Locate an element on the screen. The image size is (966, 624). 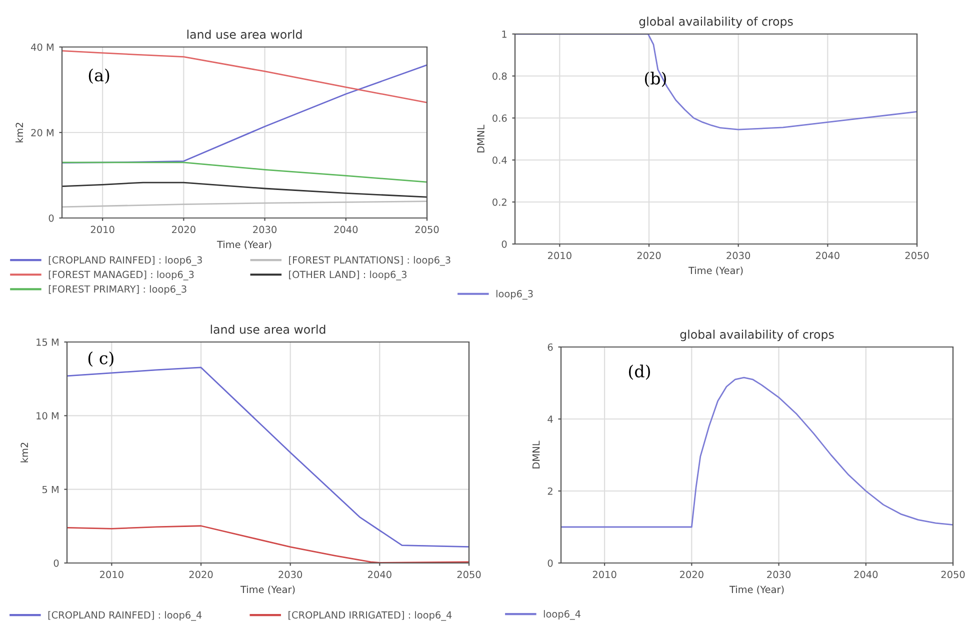
annotation: ( c) is located at coordinates (101, 359).